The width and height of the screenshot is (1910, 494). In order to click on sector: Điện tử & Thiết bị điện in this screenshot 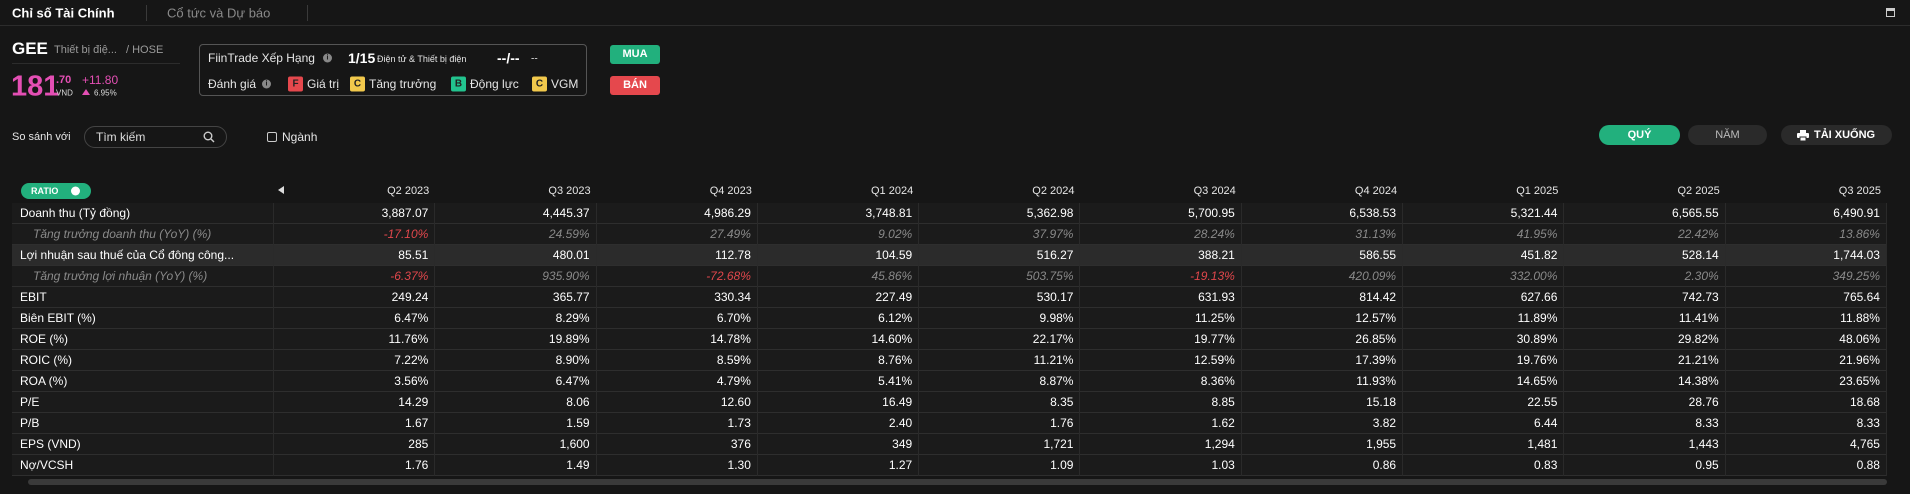, I will do `click(422, 59)`.